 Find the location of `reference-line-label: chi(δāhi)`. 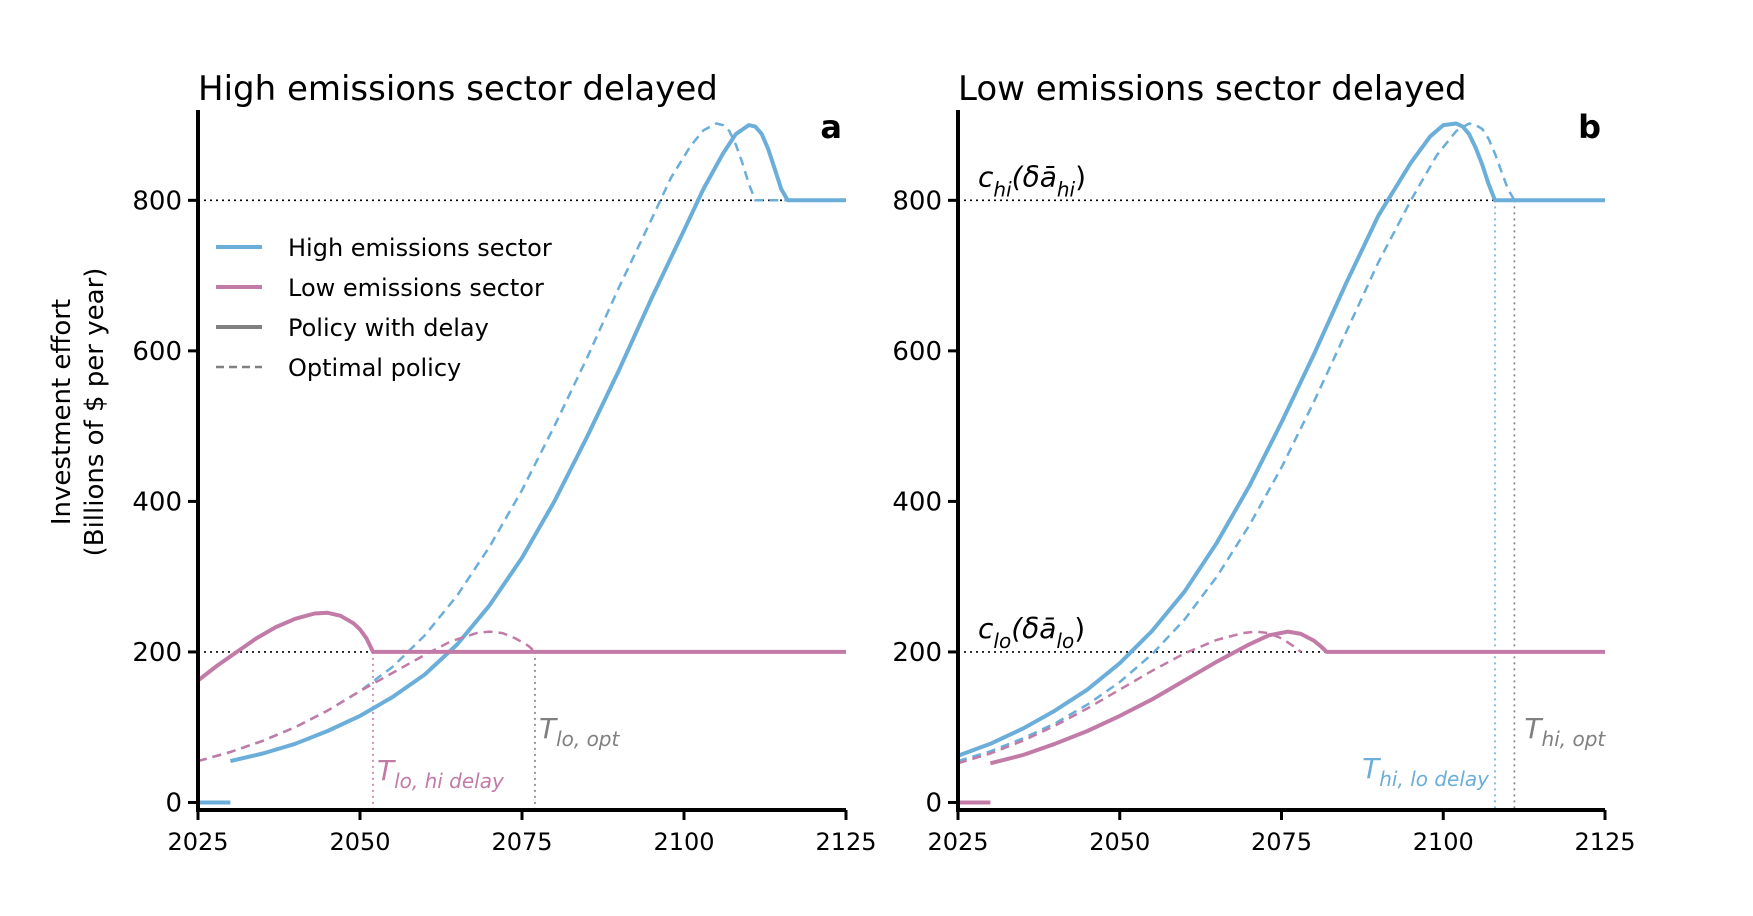

reference-line-label: chi(δāhi) is located at coordinates (1032, 180).